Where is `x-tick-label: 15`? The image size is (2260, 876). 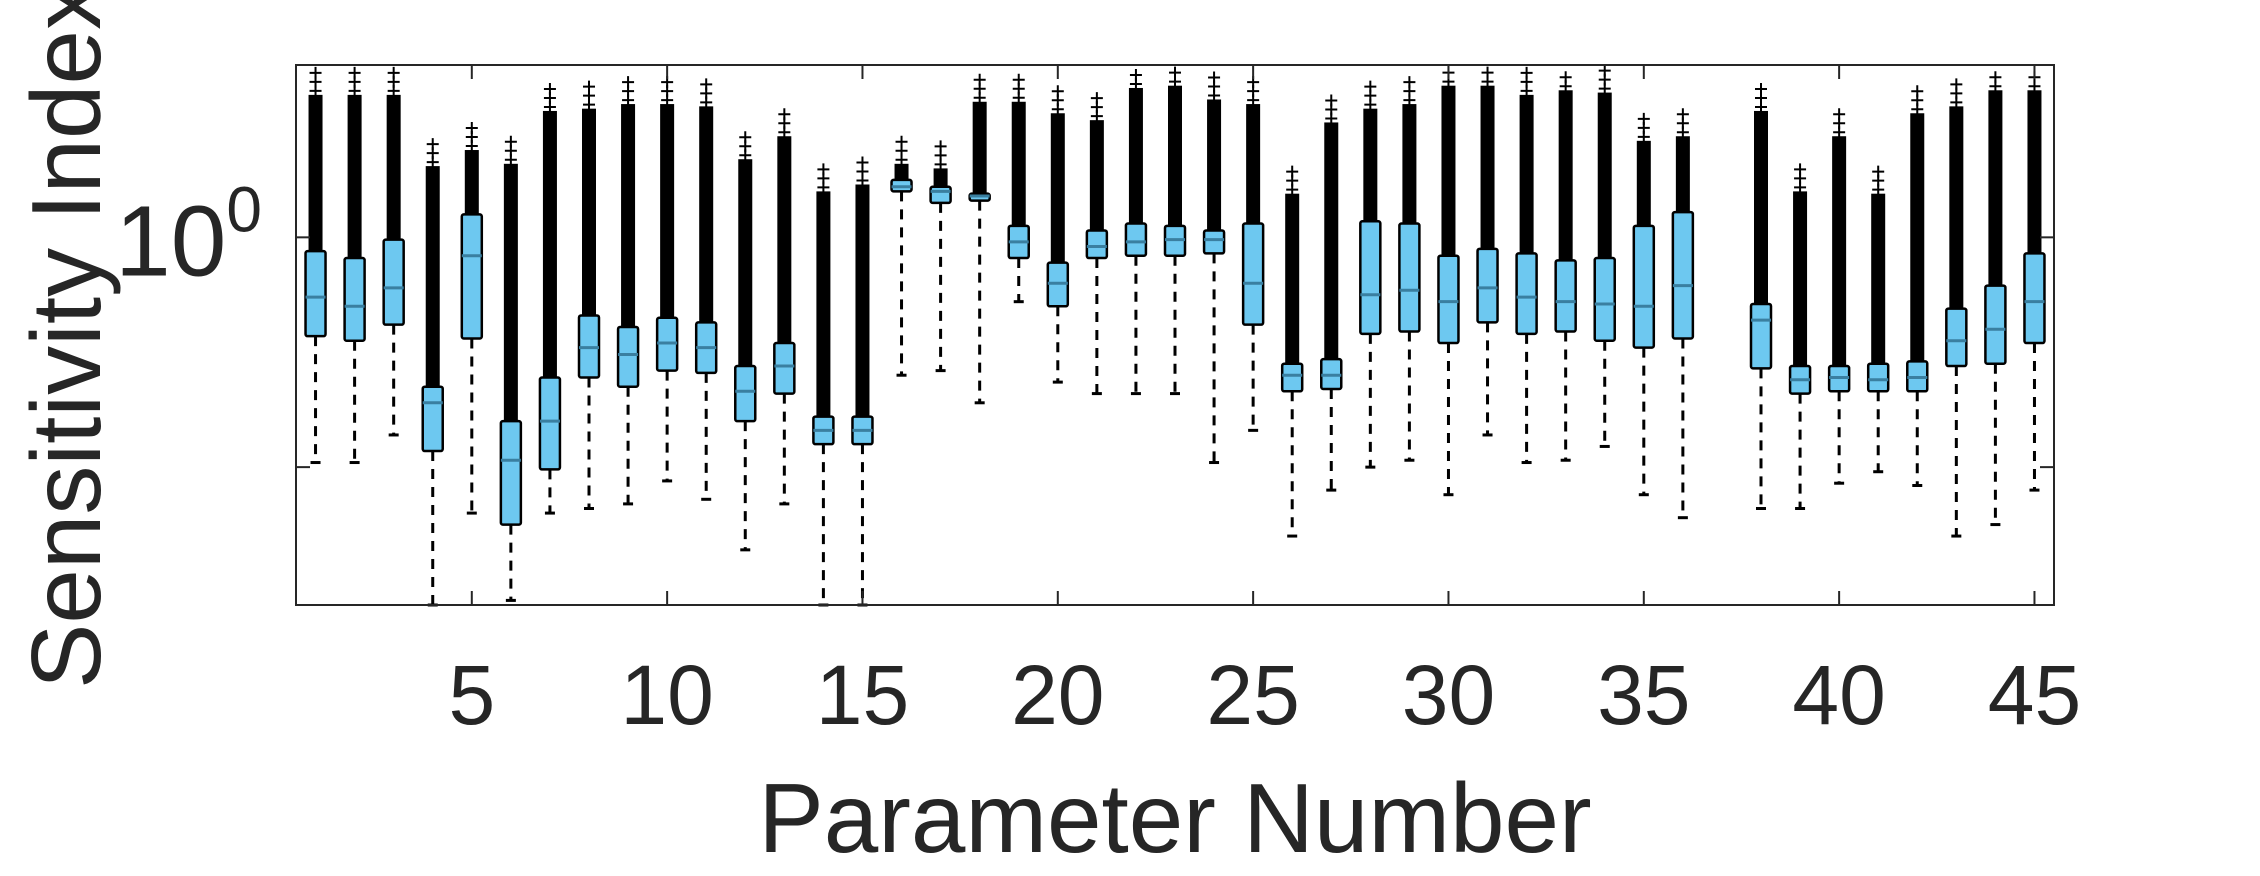 x-tick-label: 15 is located at coordinates (862, 695).